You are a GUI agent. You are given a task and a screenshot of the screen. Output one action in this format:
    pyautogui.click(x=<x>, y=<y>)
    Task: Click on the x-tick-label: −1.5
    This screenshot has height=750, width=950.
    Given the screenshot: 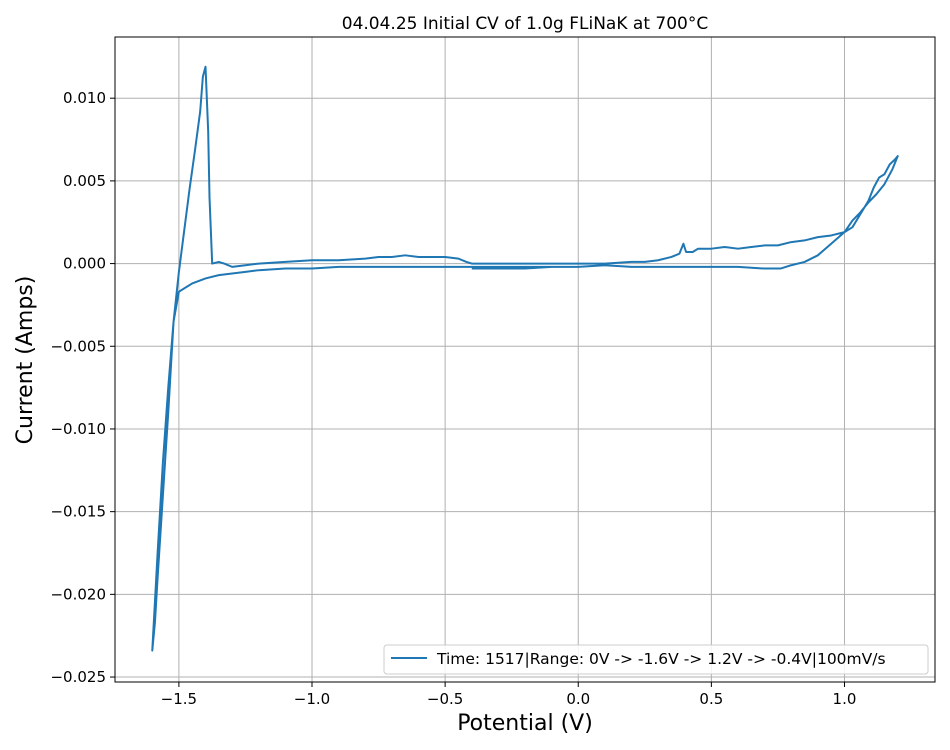 What is the action you would take?
    pyautogui.click(x=179, y=699)
    